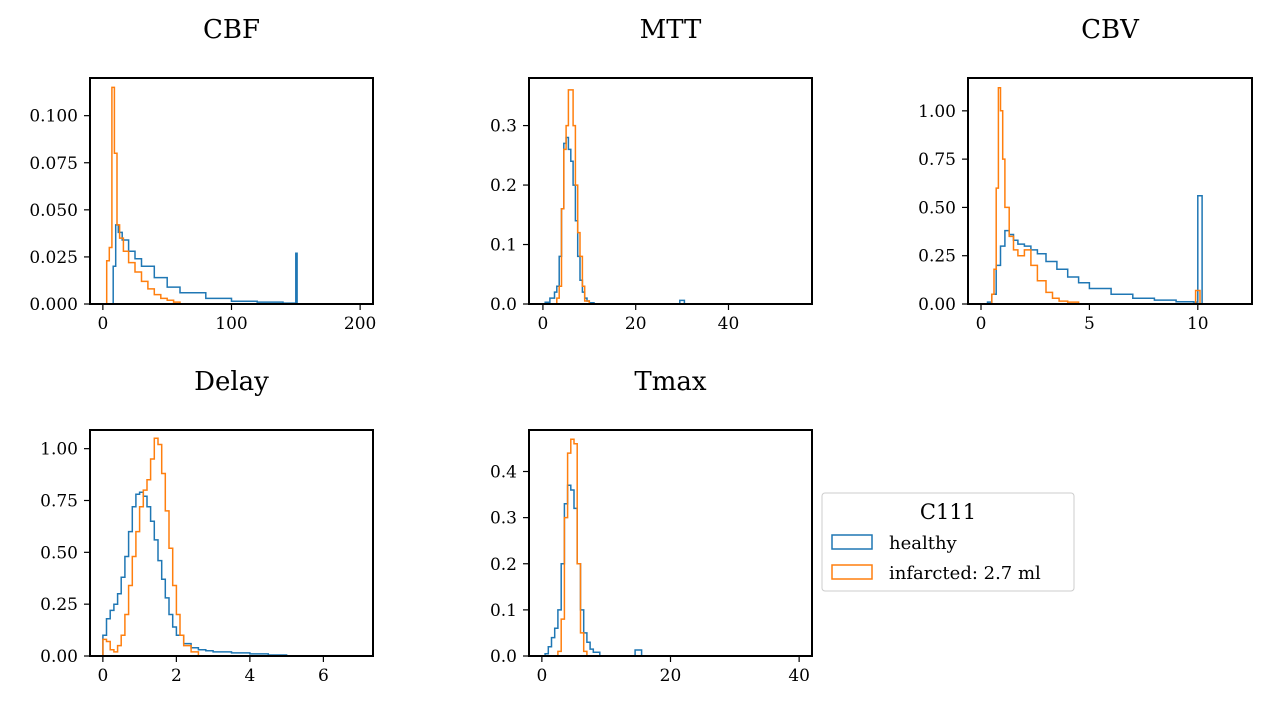  What do you see at coordinates (636, 324) in the screenshot?
I see `x-tick-label-mtt-20: 20` at bounding box center [636, 324].